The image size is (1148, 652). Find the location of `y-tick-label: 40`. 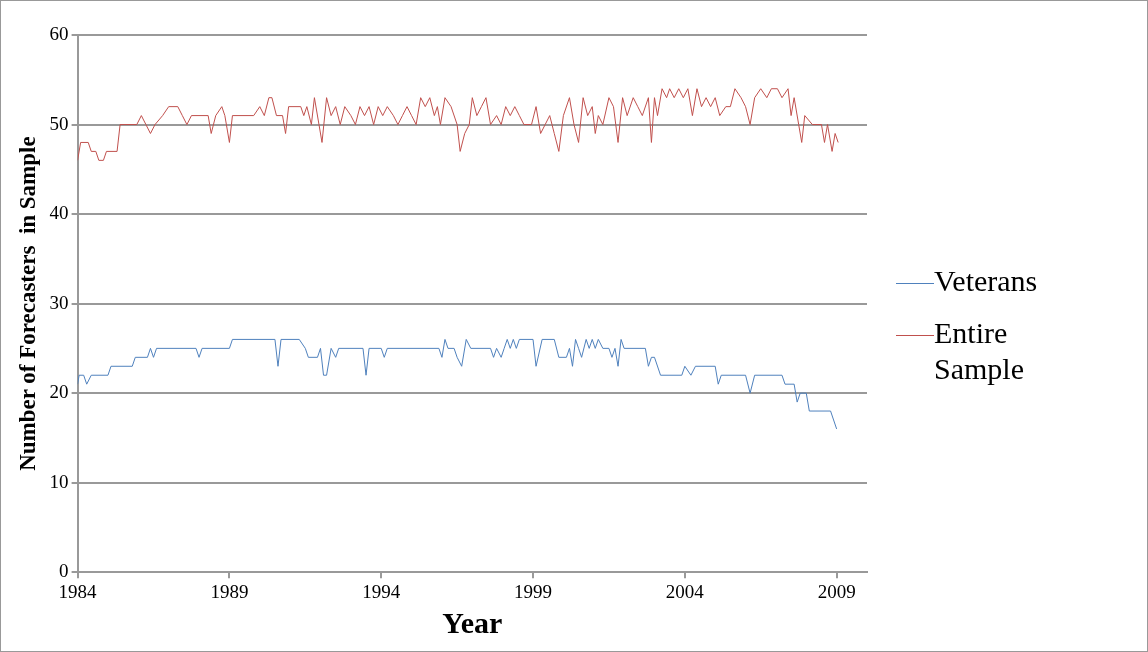

y-tick-label: 40 is located at coordinates (59, 213).